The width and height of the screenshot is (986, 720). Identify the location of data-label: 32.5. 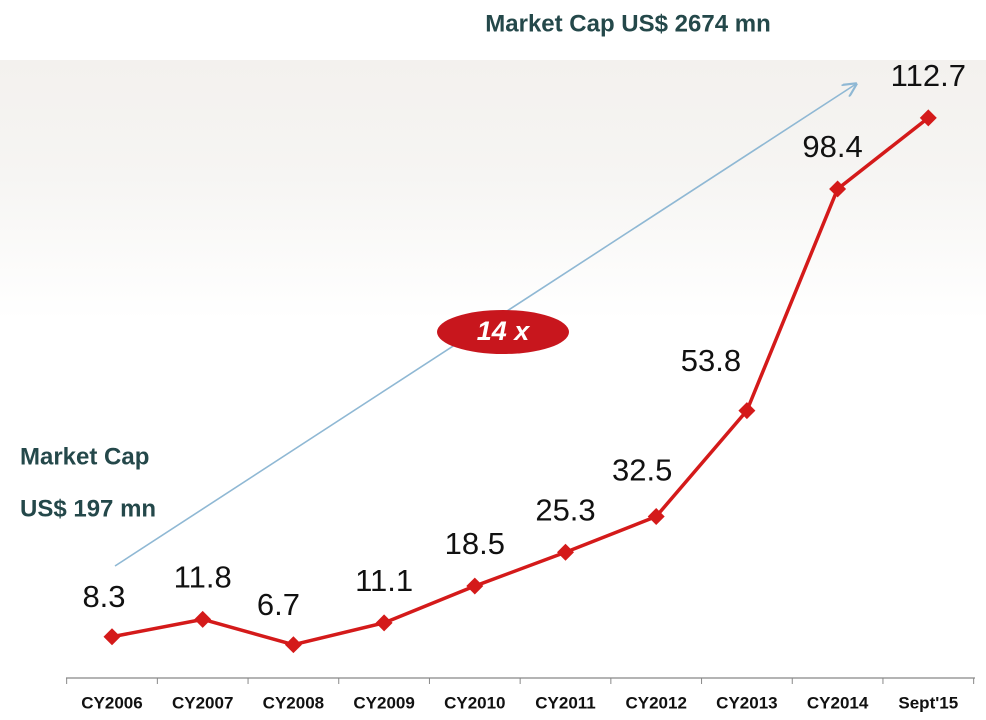
(642, 470).